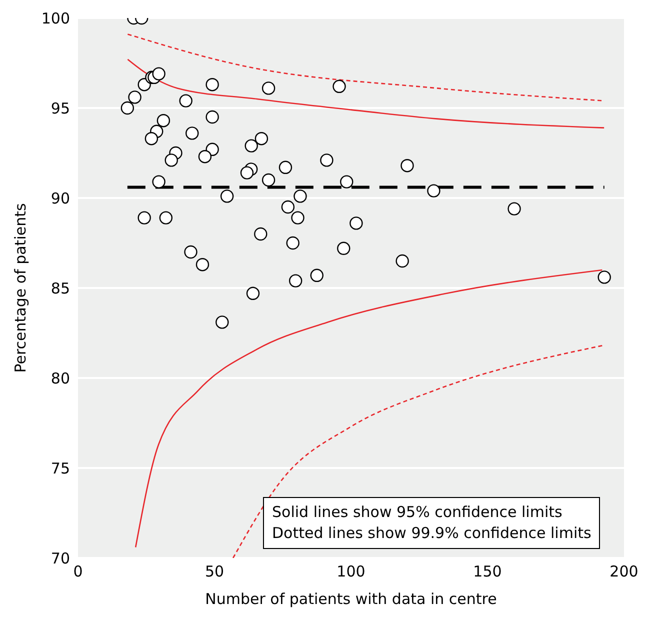  Describe the element at coordinates (20, 288) in the screenshot. I see `y-axis-title: Percentage of patients` at that location.